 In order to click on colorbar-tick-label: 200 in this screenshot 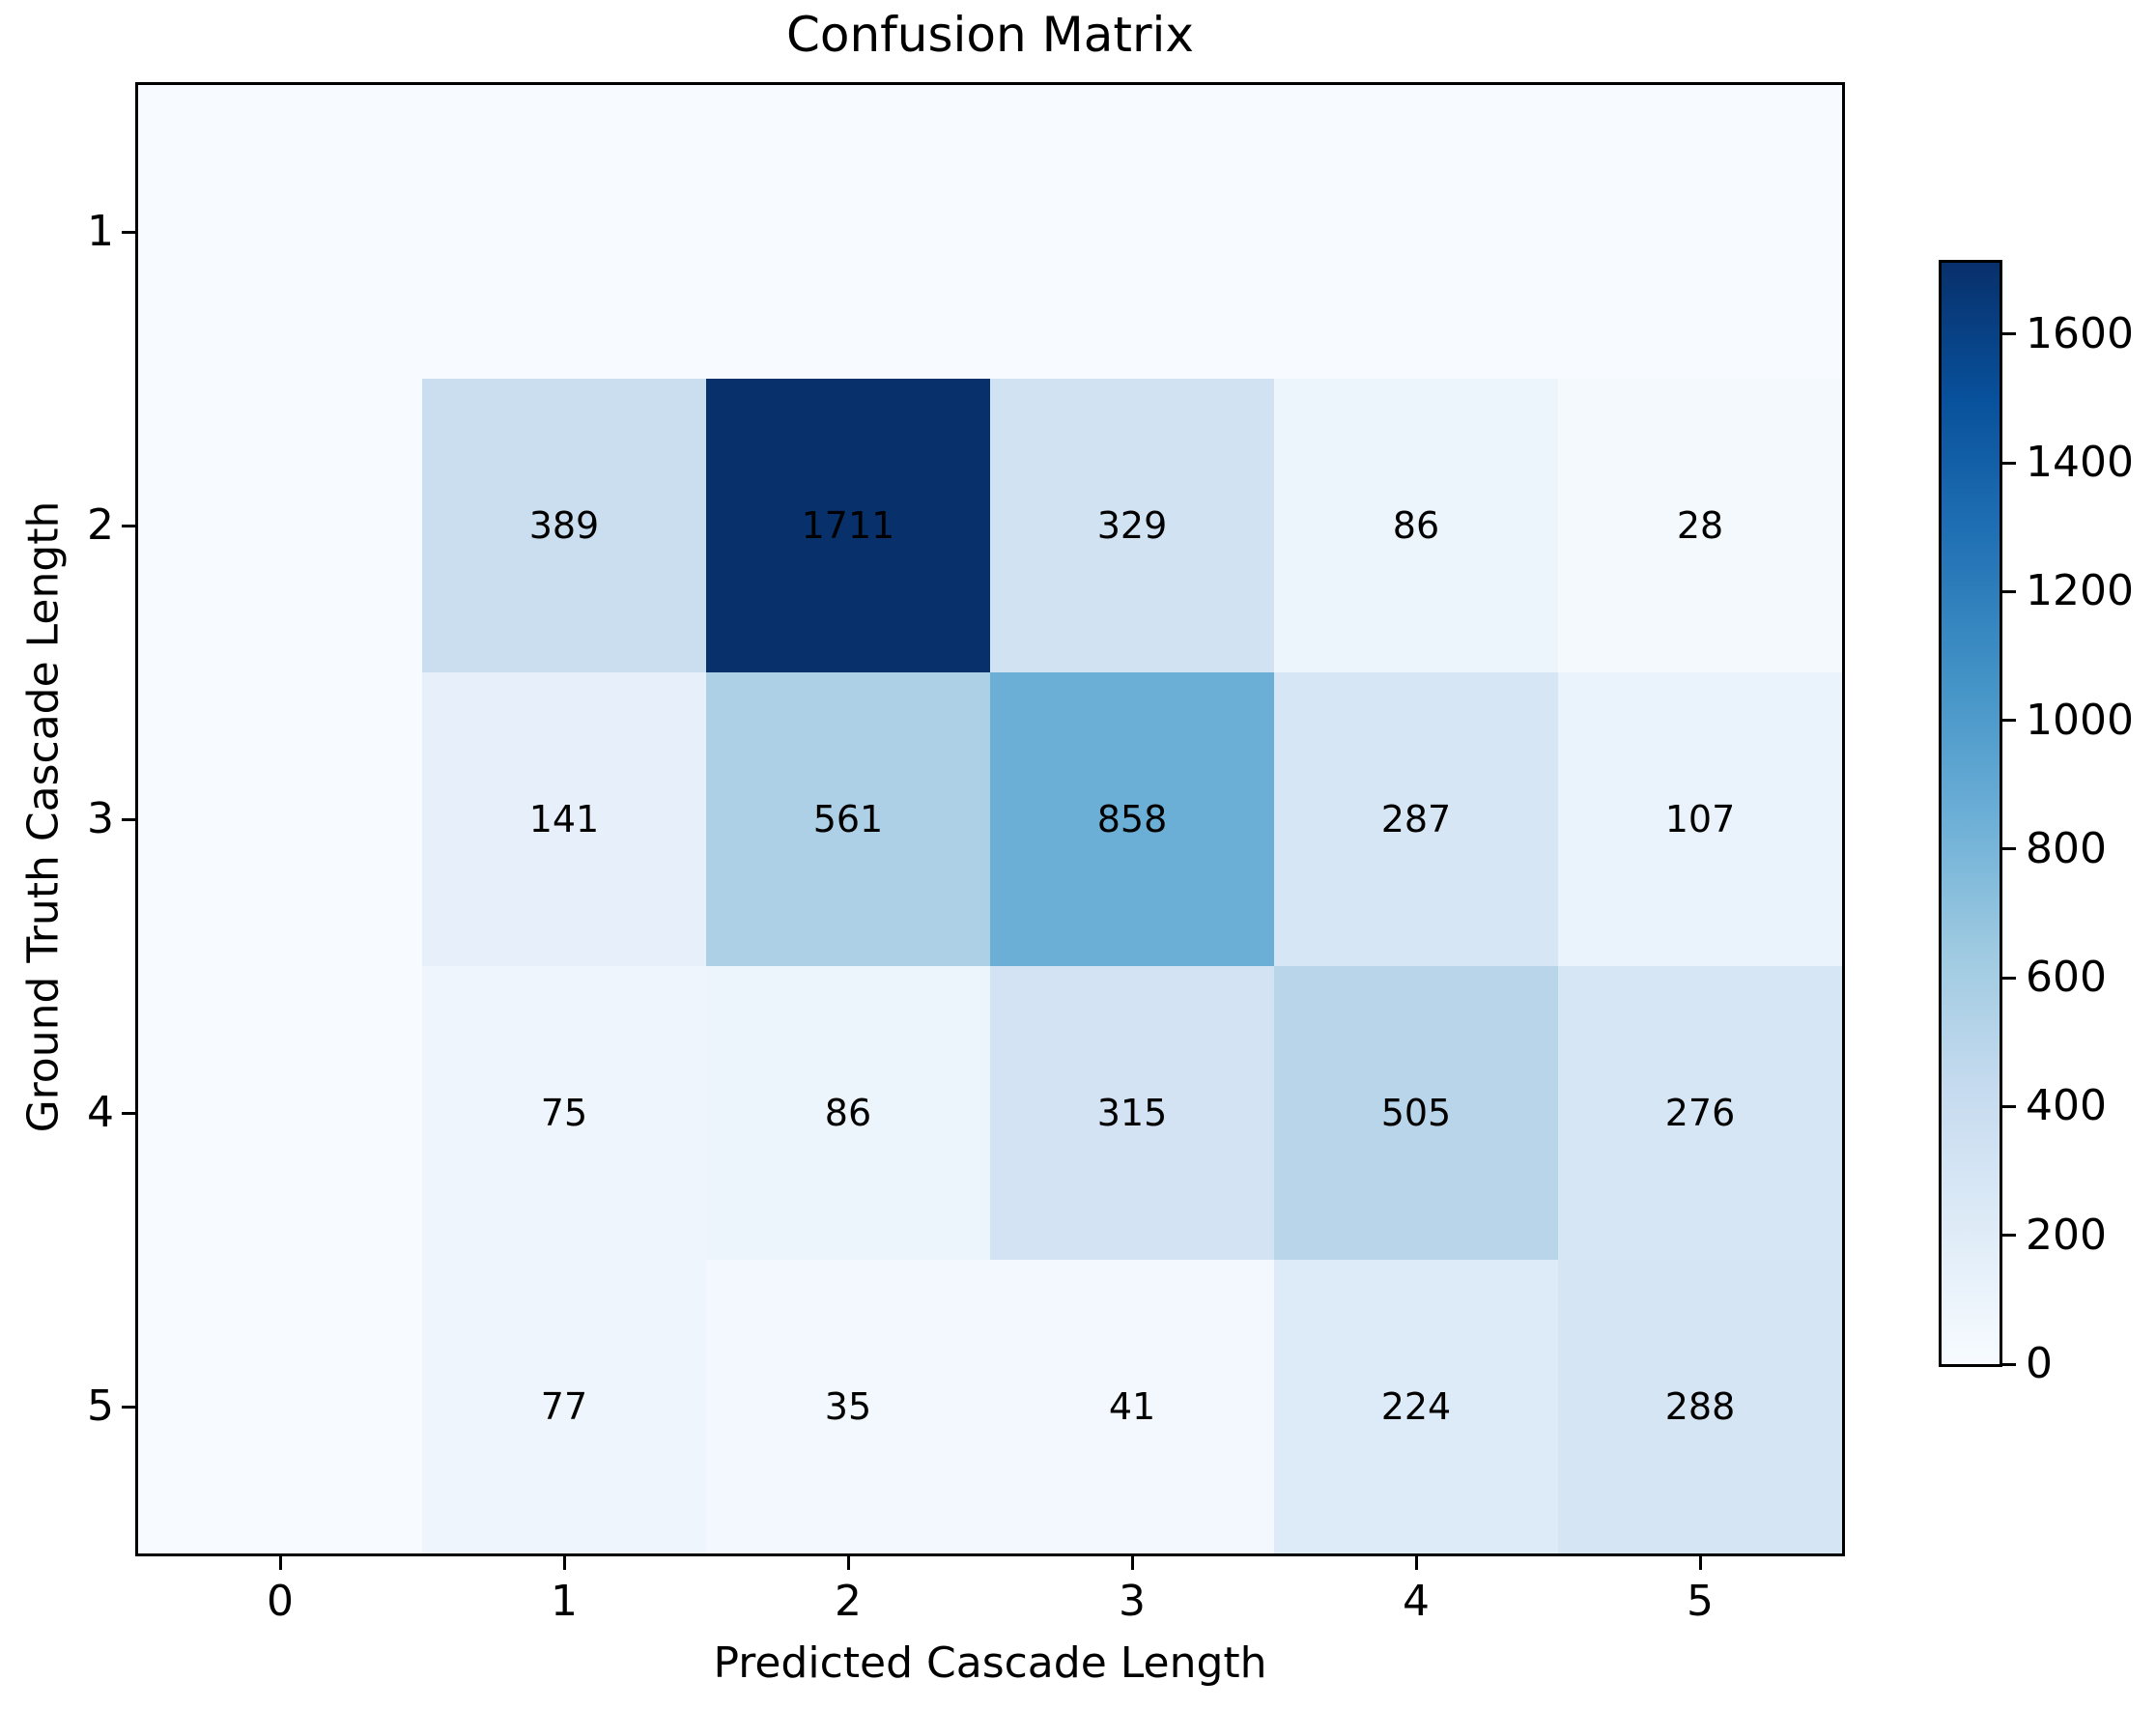, I will do `click(2066, 1235)`.